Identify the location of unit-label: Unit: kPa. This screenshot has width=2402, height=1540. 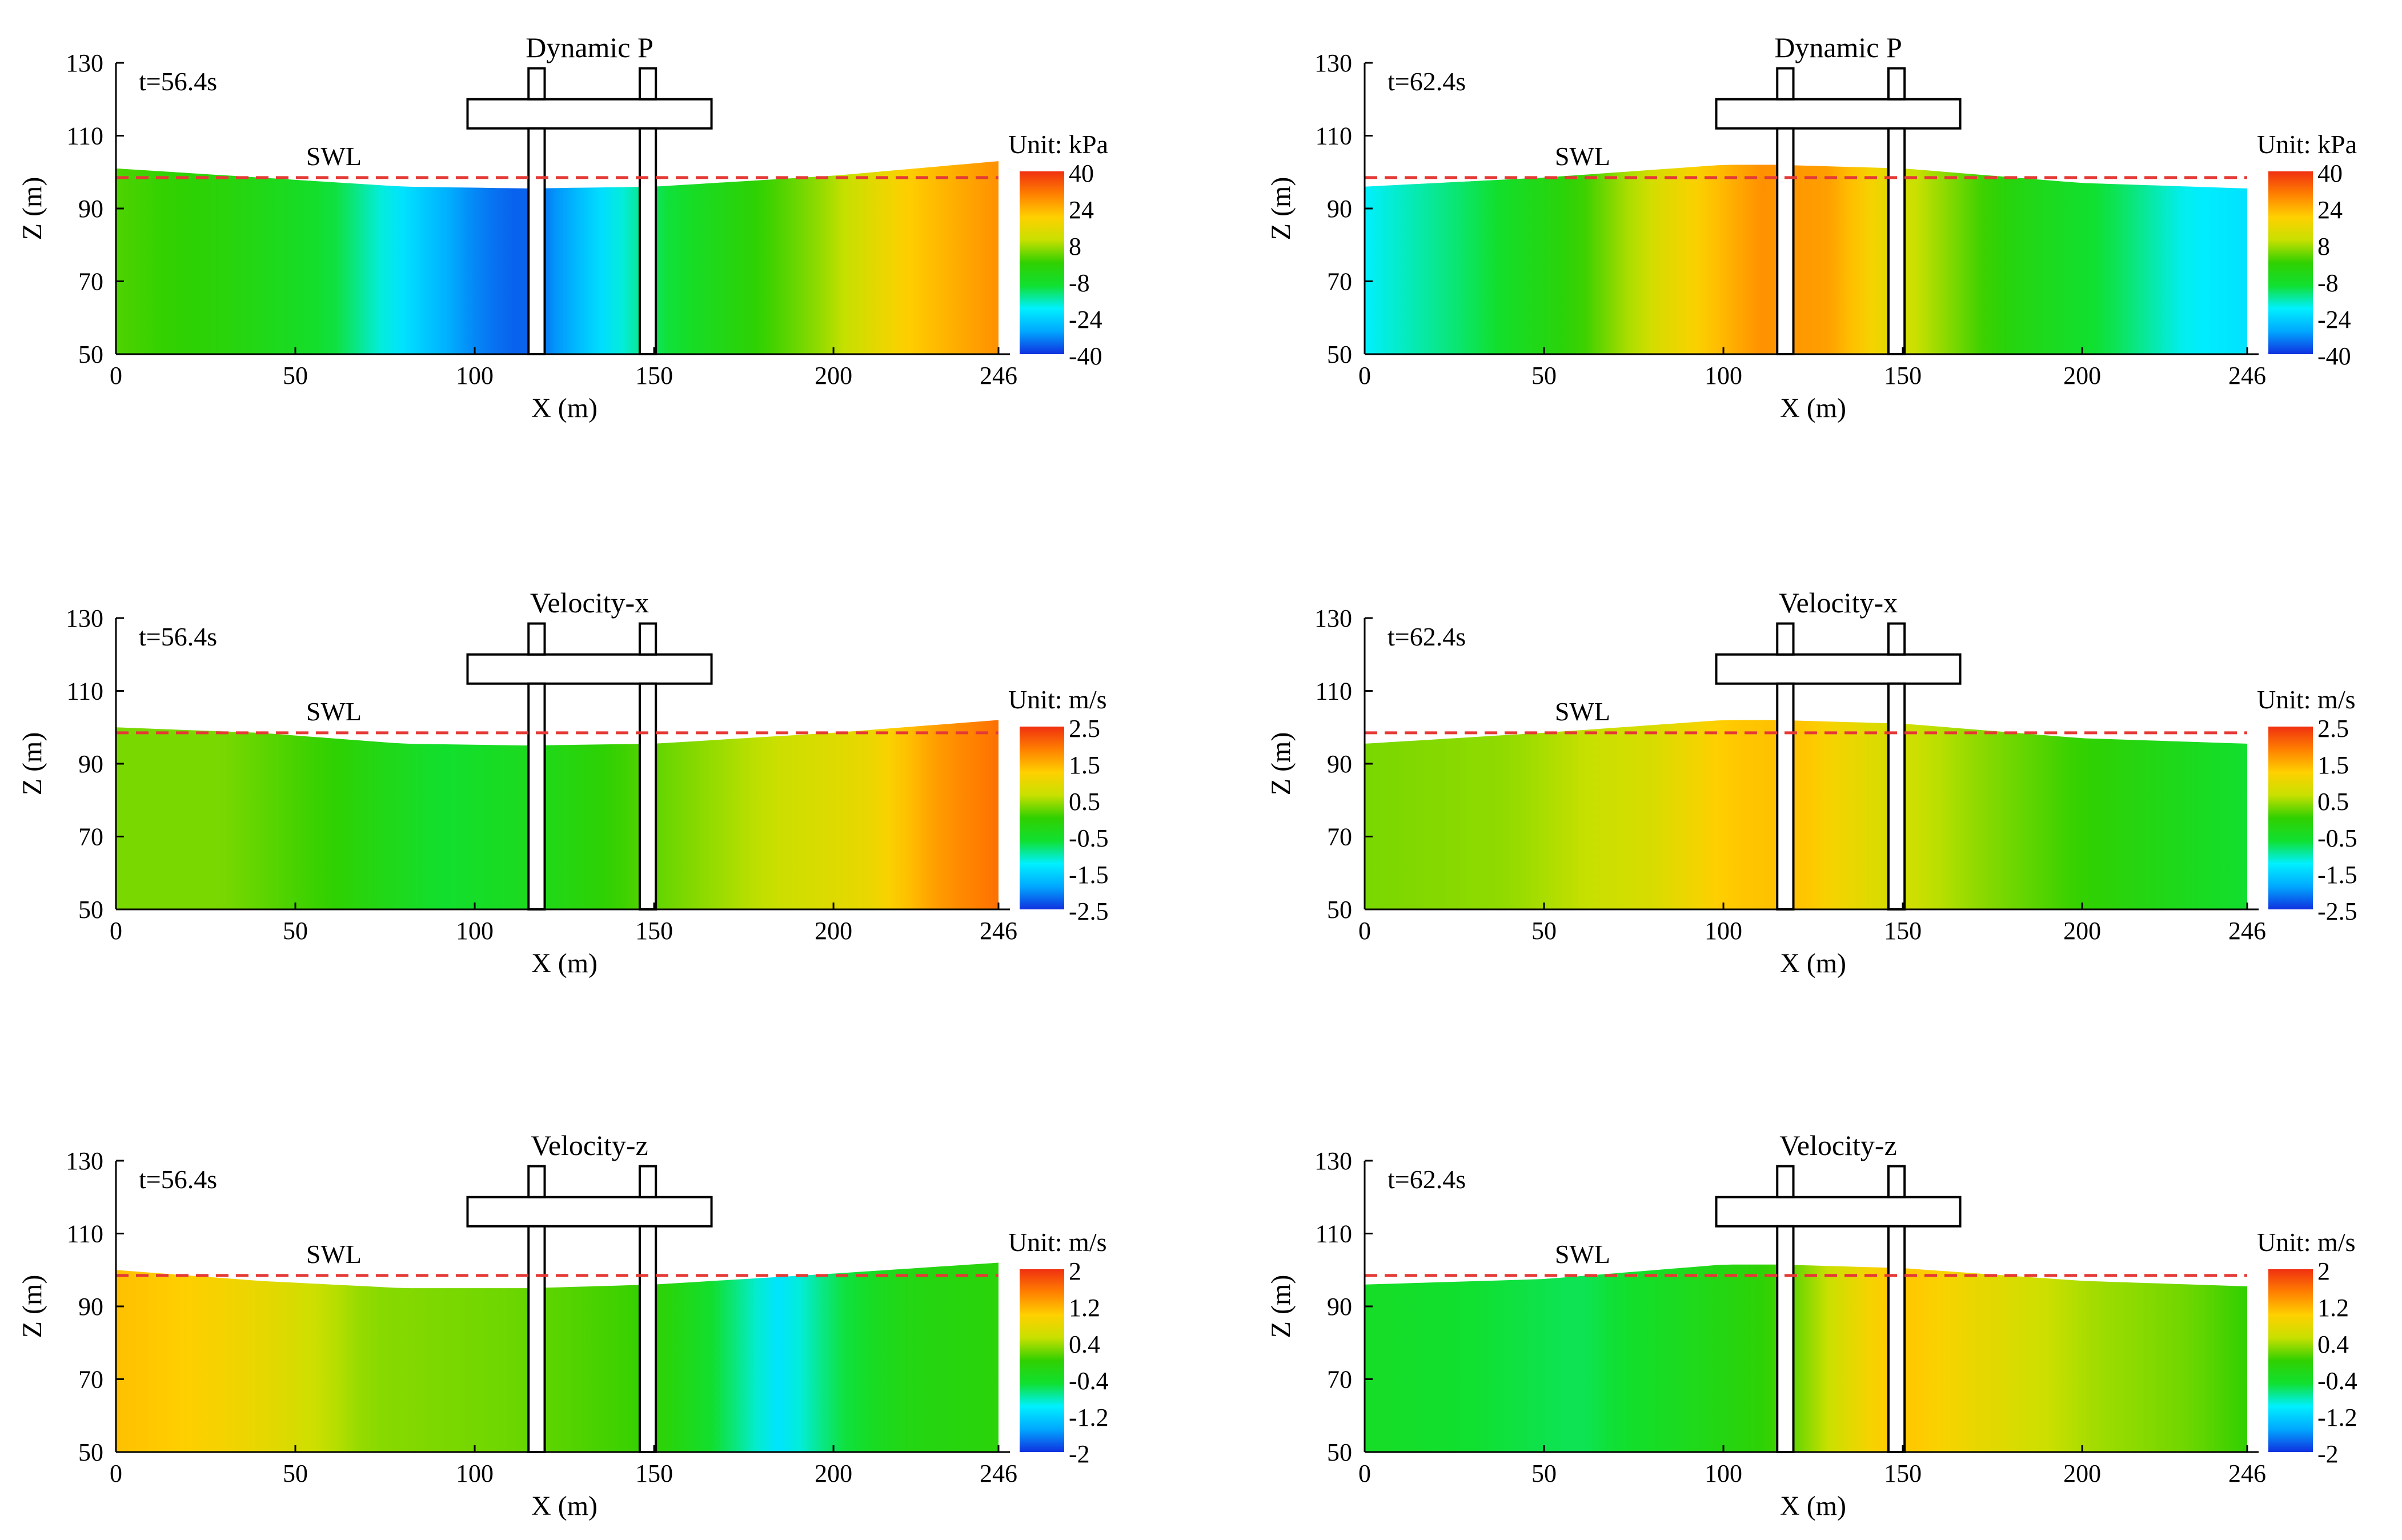
(2307, 144).